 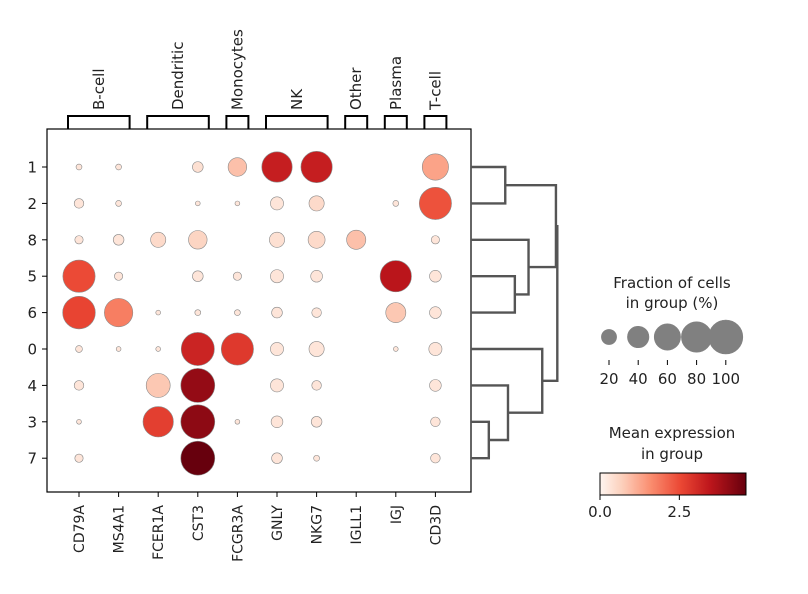 I want to click on dot-5-NKG7, so click(x=316, y=276).